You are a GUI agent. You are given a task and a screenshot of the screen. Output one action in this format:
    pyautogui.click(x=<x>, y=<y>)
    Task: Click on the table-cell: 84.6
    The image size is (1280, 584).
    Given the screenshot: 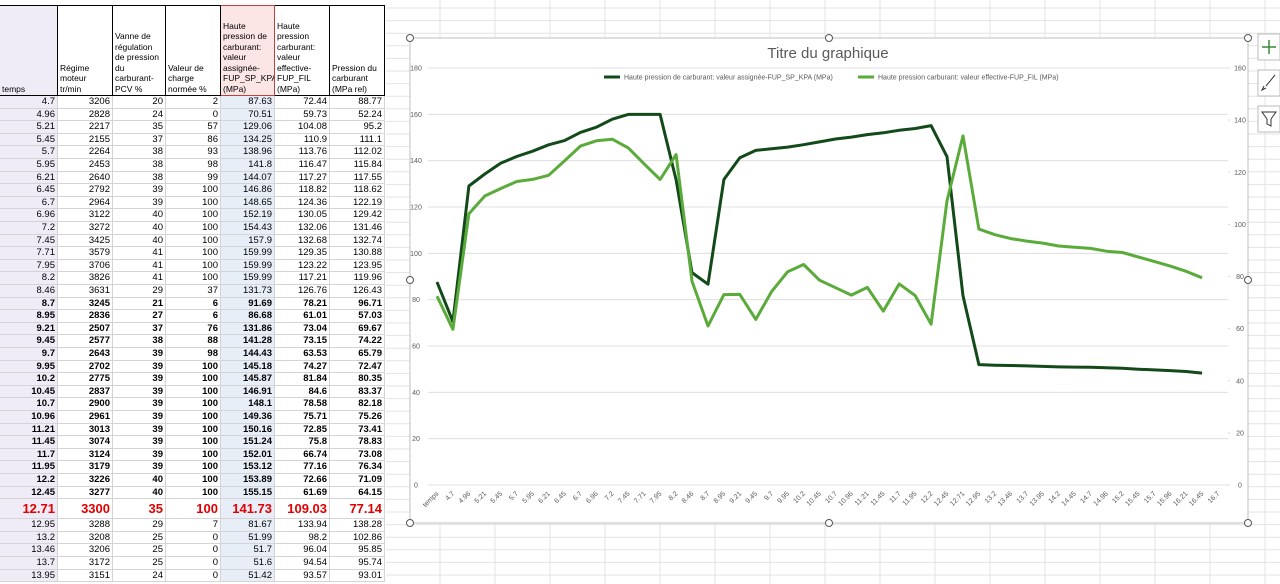 What is the action you would take?
    pyautogui.click(x=302, y=392)
    